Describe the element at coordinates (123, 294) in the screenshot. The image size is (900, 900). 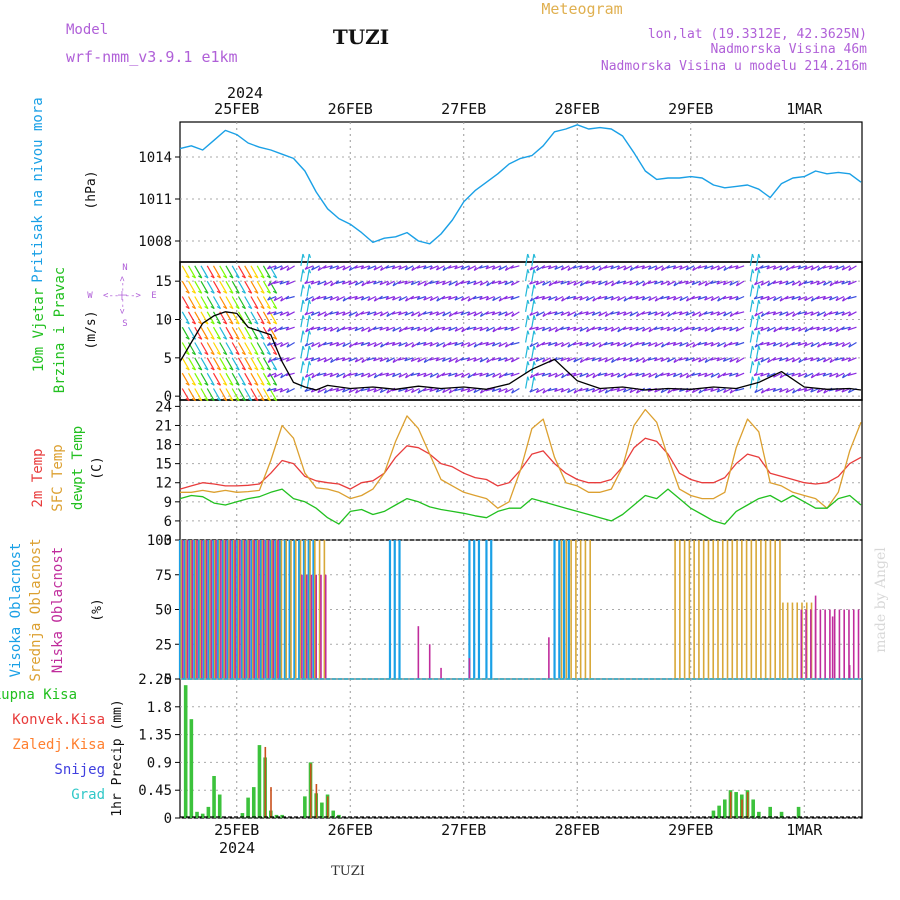
I see `compass-vertical: <--|-->` at that location.